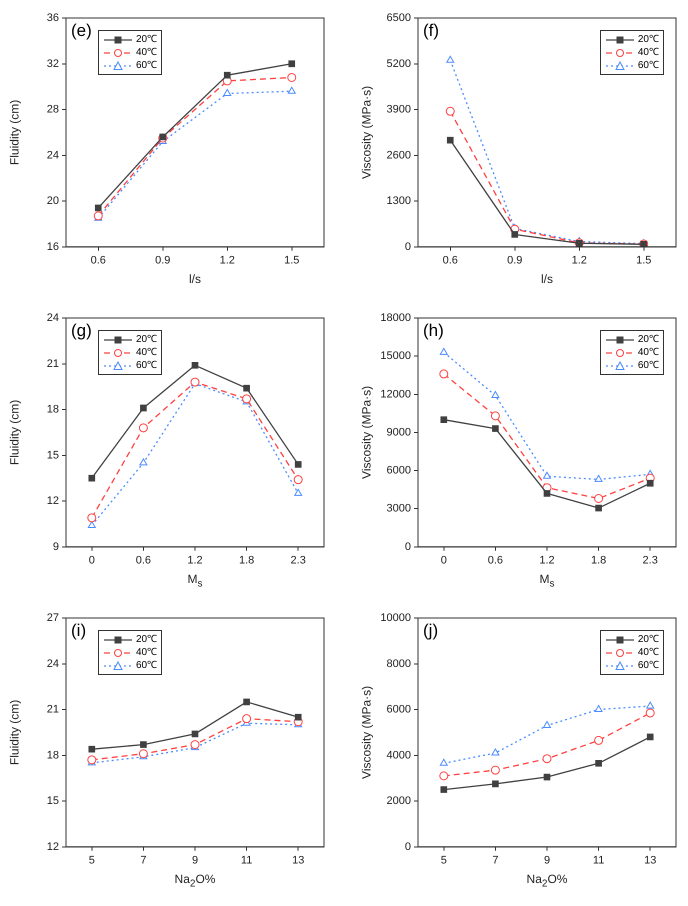 This screenshot has width=688, height=906. Describe the element at coordinates (52, 64) in the screenshot. I see `y-tick-label: 32` at that location.